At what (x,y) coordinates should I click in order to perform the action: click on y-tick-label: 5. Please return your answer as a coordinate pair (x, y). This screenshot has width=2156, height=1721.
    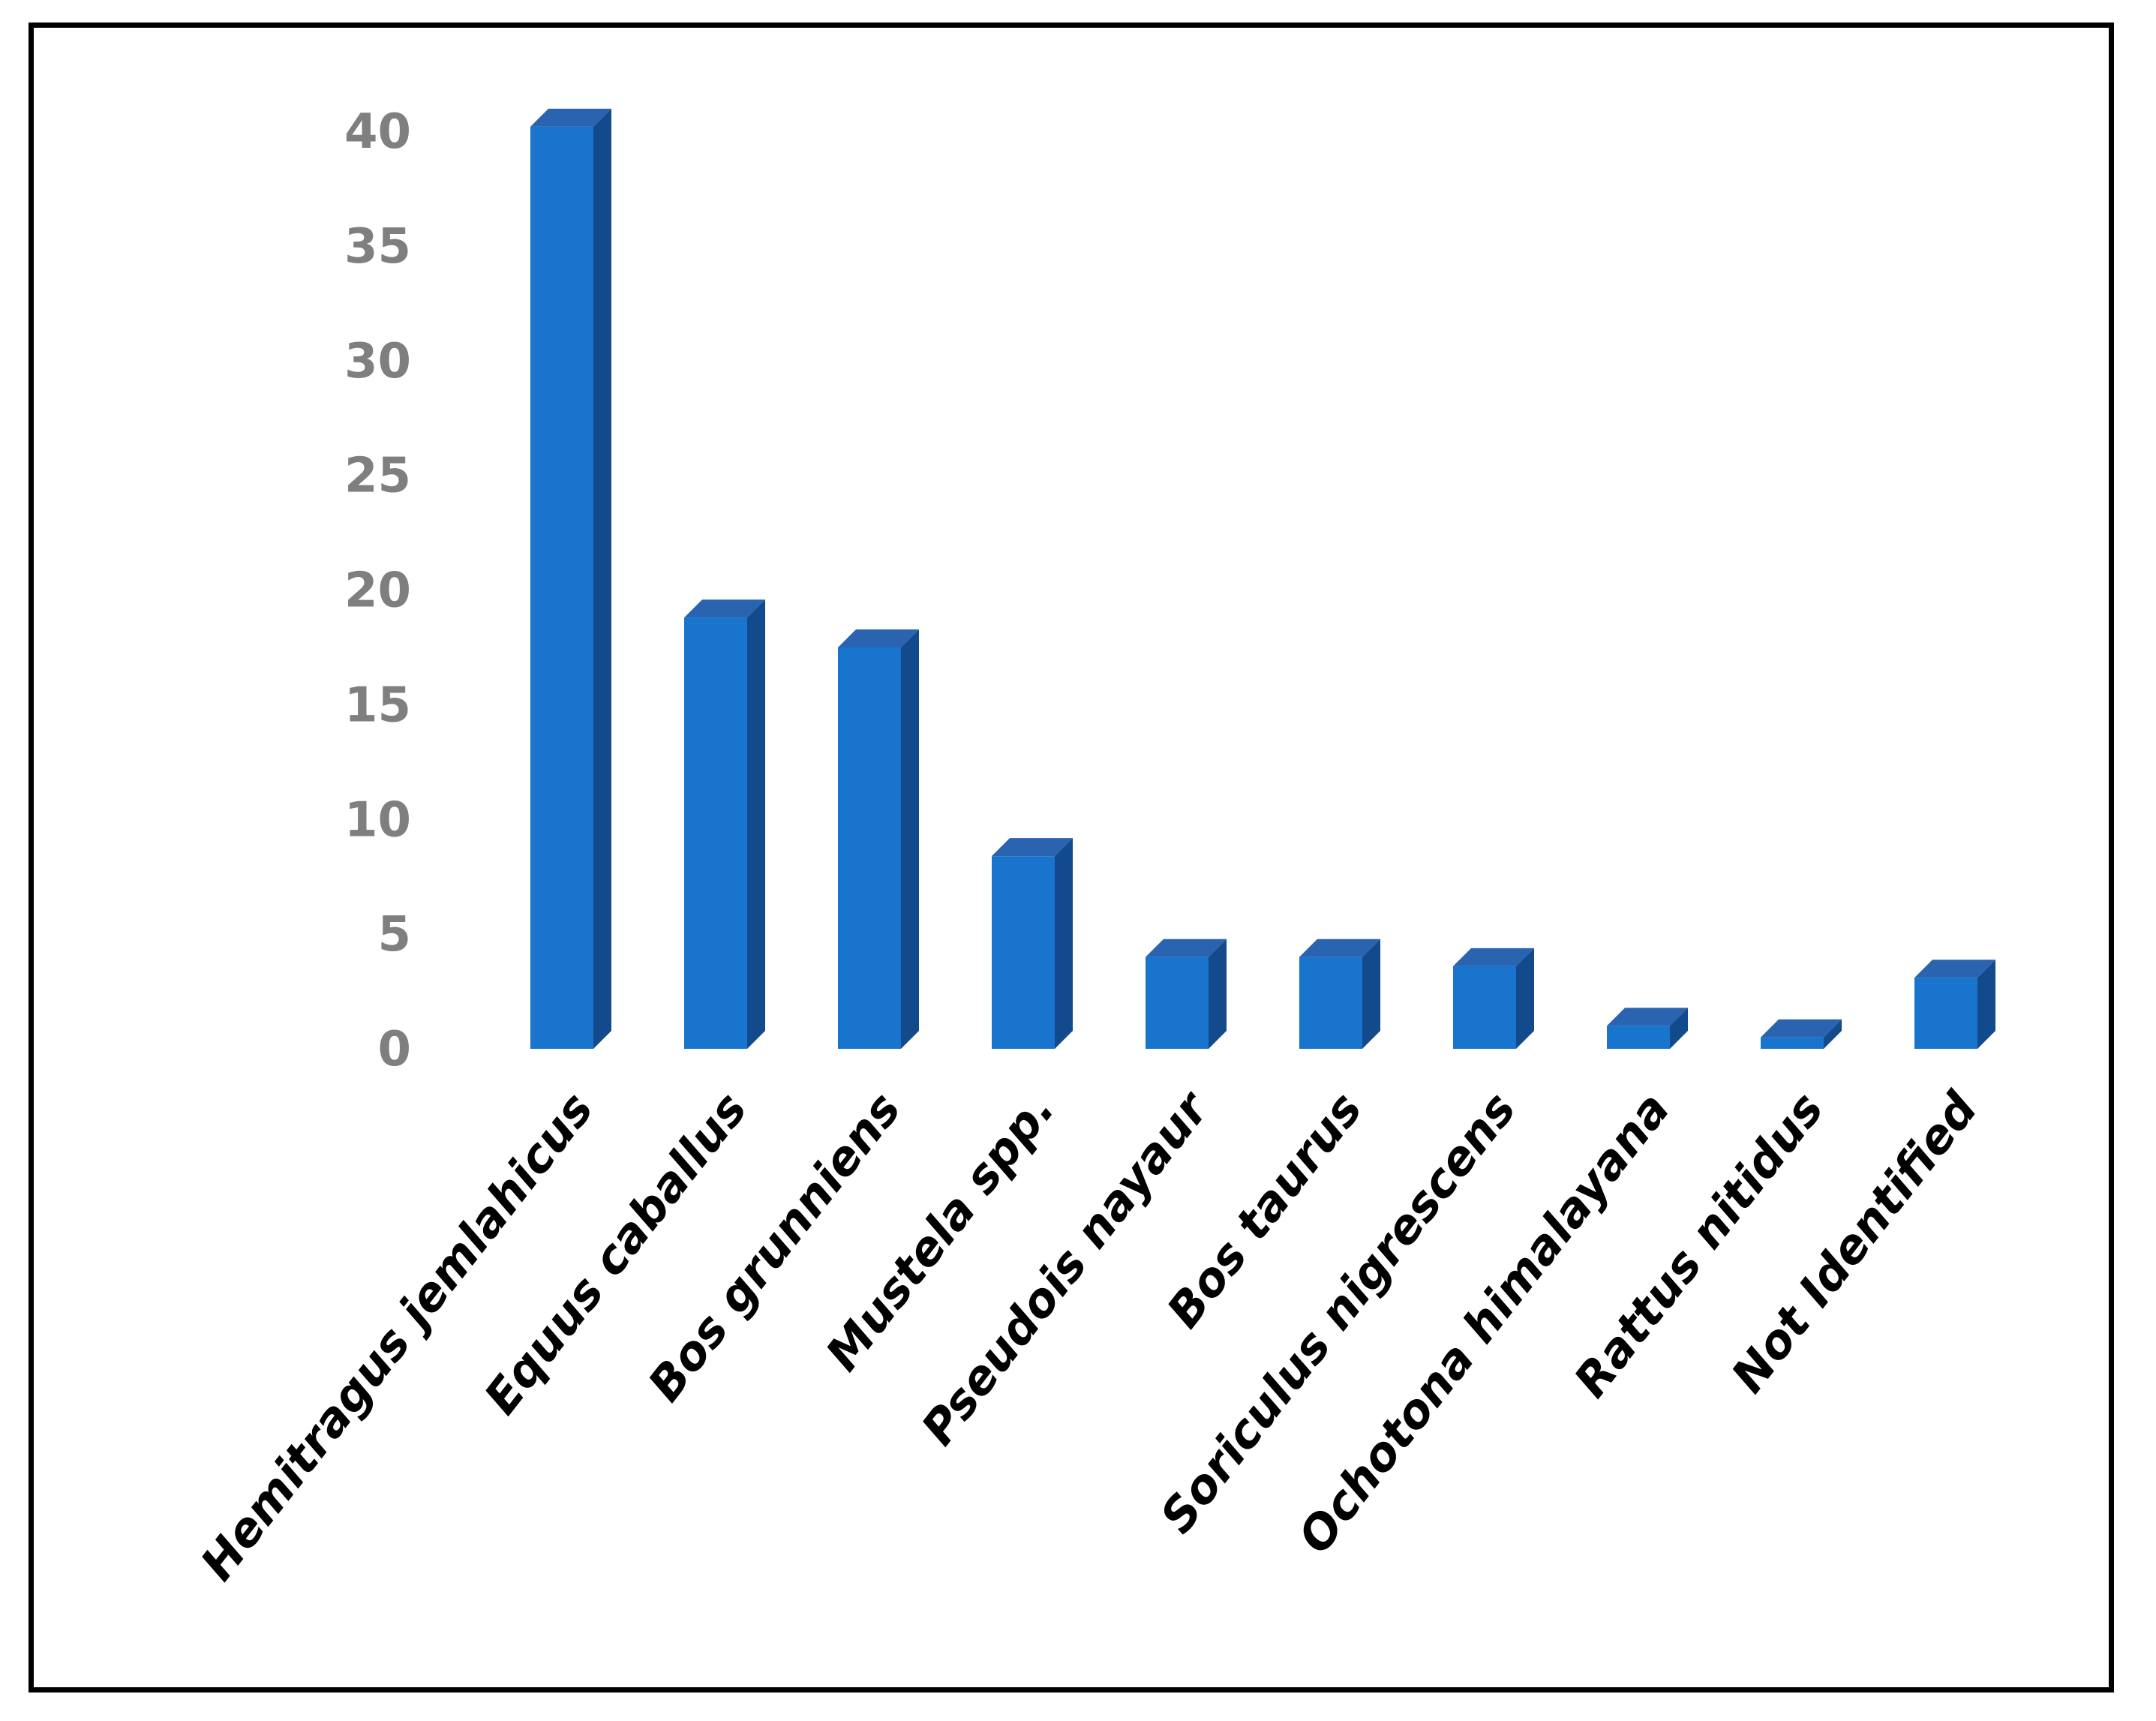
    Looking at the image, I should click on (394, 935).